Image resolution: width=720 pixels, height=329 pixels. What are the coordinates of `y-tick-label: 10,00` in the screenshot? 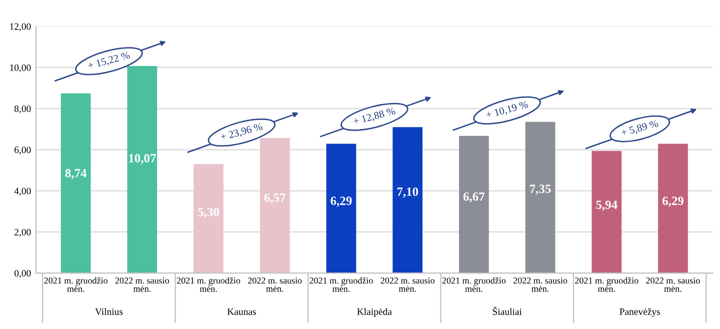 It's located at (20, 68).